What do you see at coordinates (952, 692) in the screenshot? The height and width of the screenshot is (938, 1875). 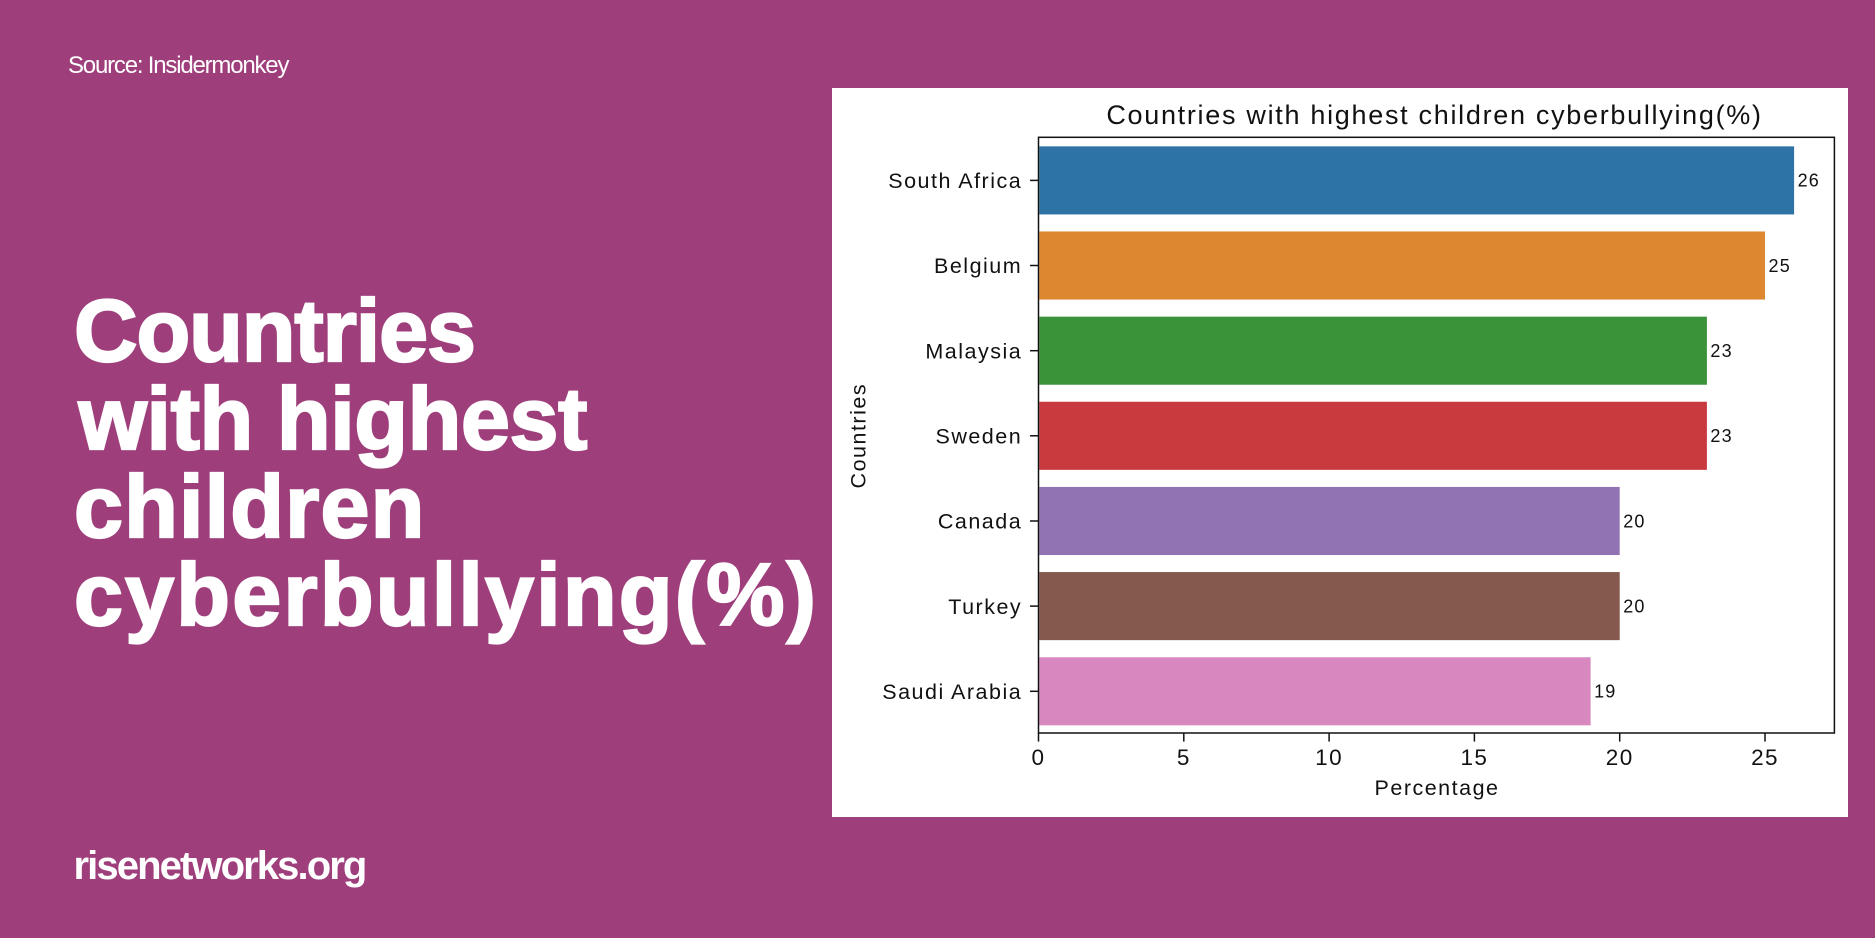 I see `svg-text: Saudi Arabia` at bounding box center [952, 692].